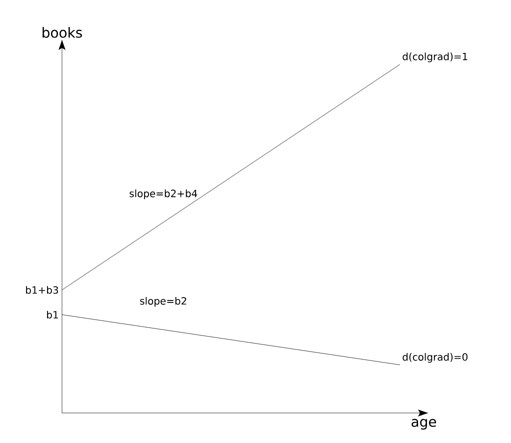 This screenshot has width=511, height=443. Describe the element at coordinates (164, 195) in the screenshot. I see `annotation: slope=b2+b4` at that location.